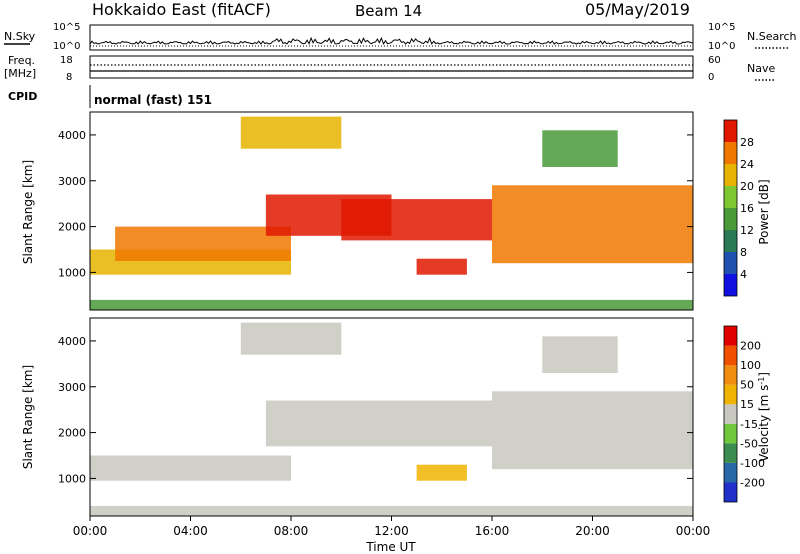 The width and height of the screenshot is (800, 554). Describe the element at coordinates (761, 68) in the screenshot. I see `nave-label: Nave` at that location.